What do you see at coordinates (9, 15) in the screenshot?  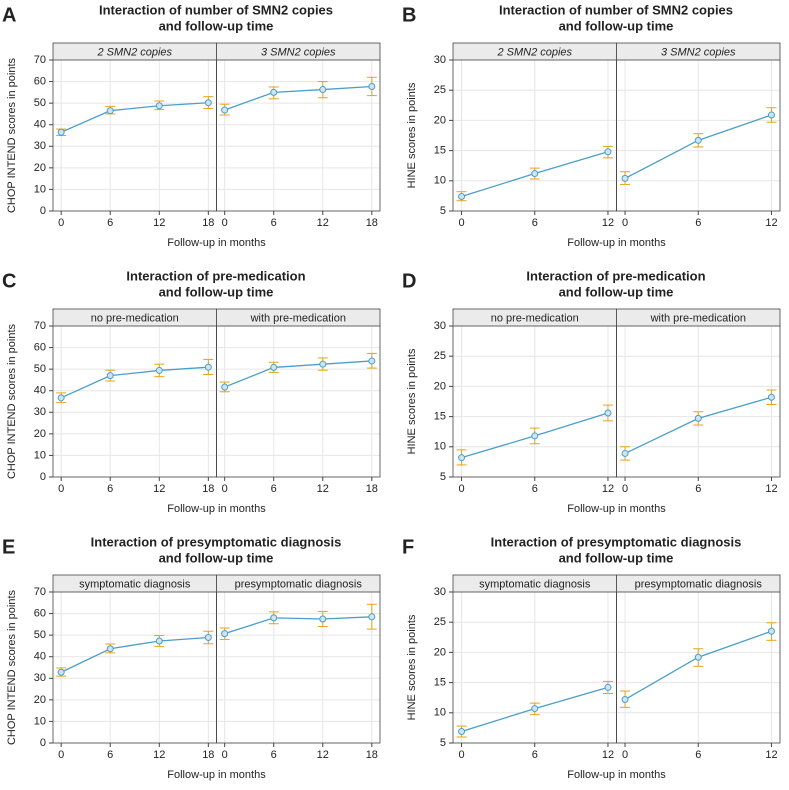 I see `panel-letter: A` at bounding box center [9, 15].